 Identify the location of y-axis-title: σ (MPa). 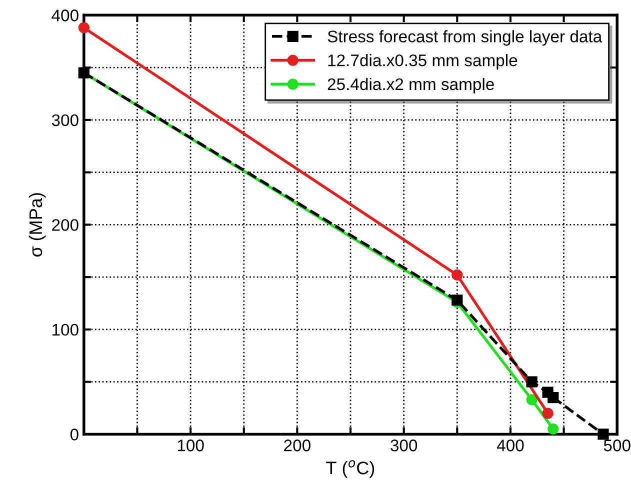
(37, 225).